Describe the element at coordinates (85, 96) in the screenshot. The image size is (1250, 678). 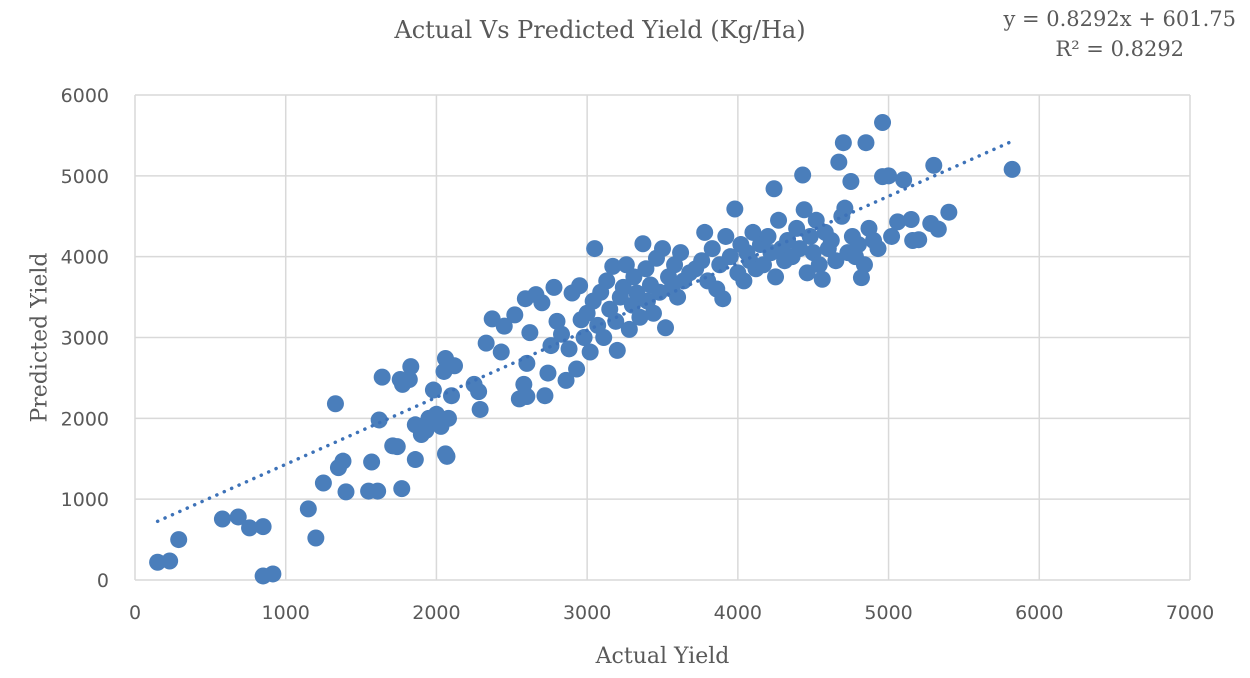
I see `y-tick-label: 6000` at that location.